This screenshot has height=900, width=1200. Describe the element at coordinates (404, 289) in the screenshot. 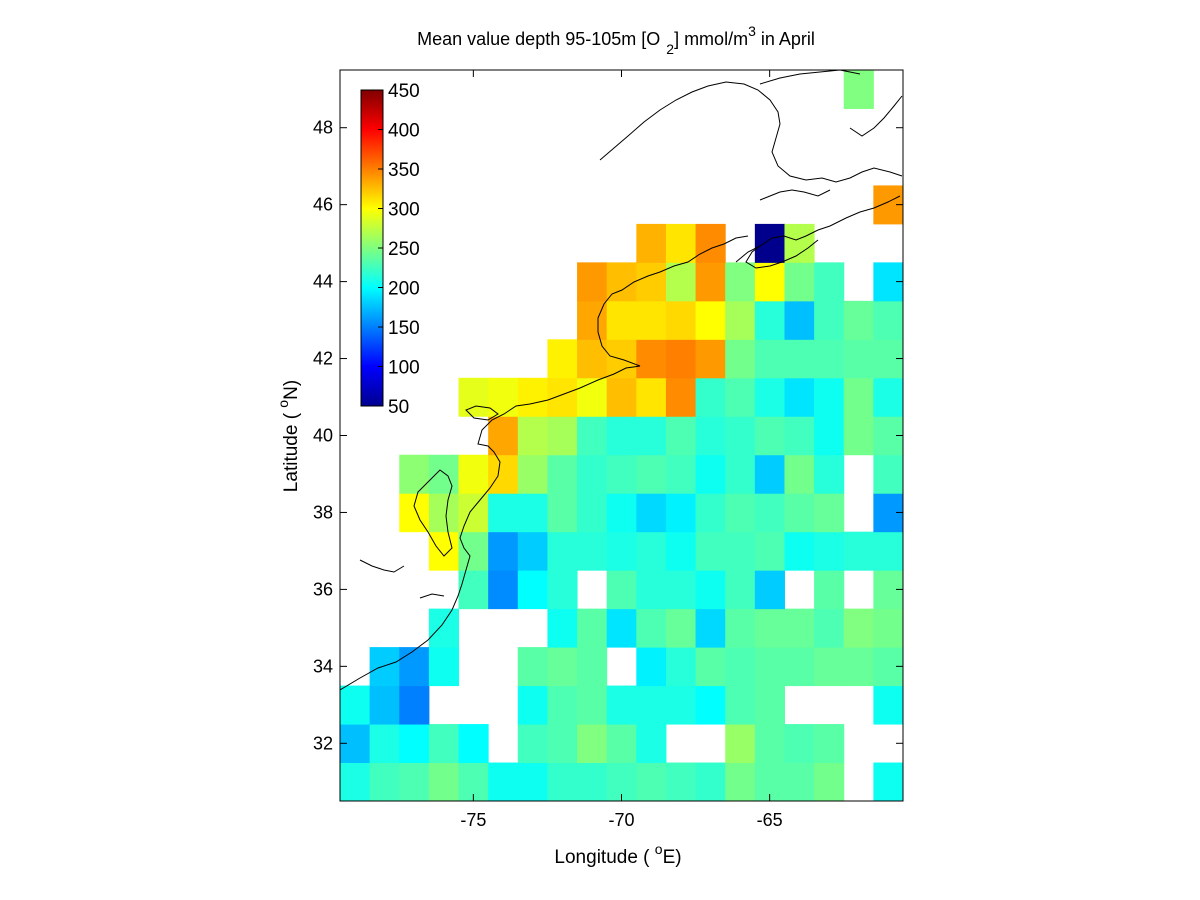

I see `colorbar-tick-label: 200` at that location.